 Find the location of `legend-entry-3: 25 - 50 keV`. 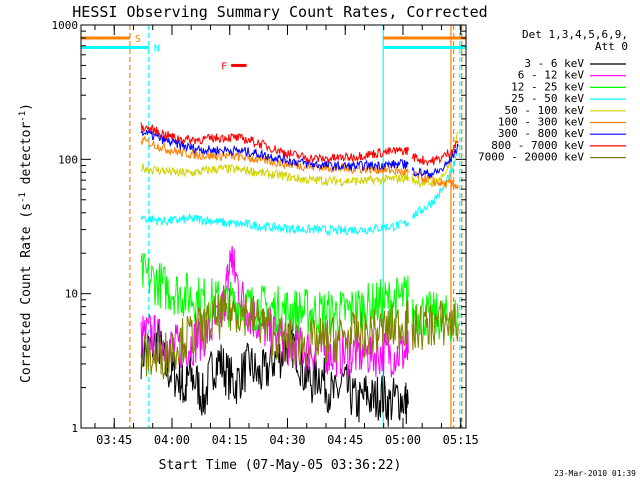

legend-entry-3: 25 - 50 keV is located at coordinates (547, 98).